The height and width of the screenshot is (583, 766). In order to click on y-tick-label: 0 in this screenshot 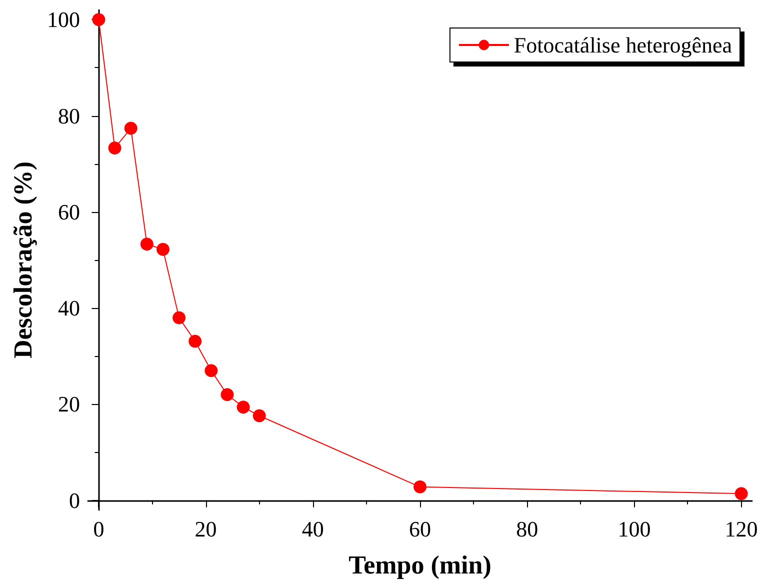, I will do `click(74, 500)`.